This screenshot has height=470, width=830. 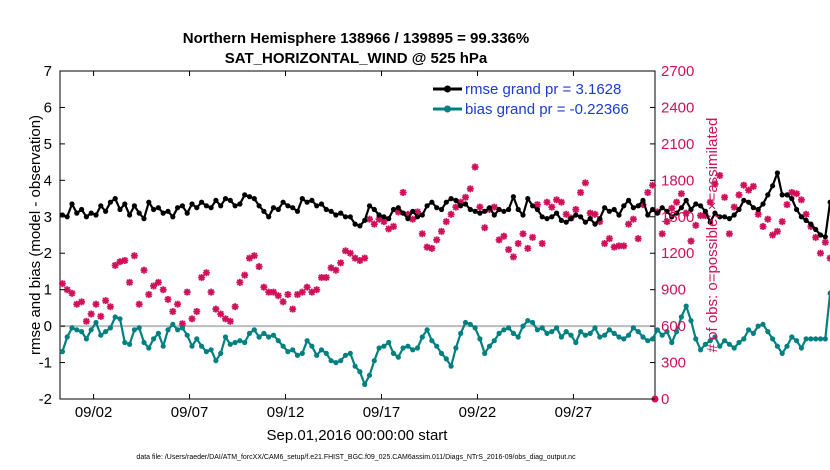 I want to click on x-tick-label: 09/12, so click(x=286, y=412).